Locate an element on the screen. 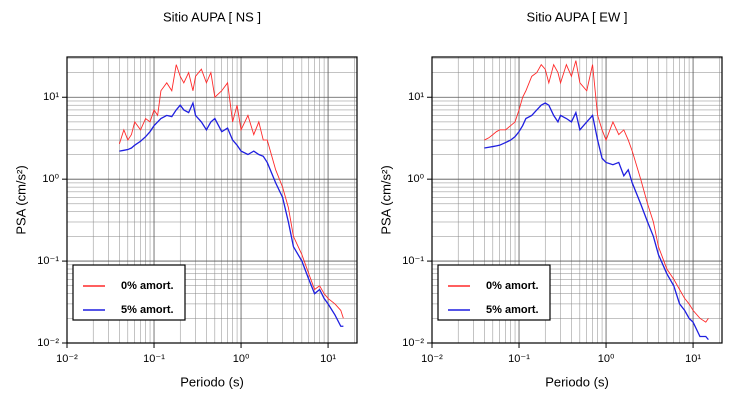 The width and height of the screenshot is (730, 400). chart-title: Sitio AUPA [ NS ] is located at coordinates (212, 16).